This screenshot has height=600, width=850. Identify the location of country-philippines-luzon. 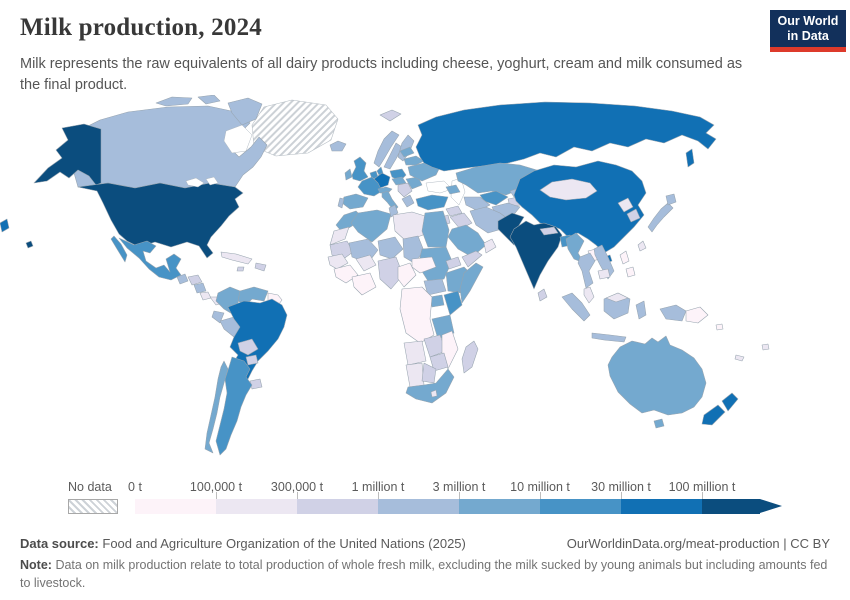
(624, 257).